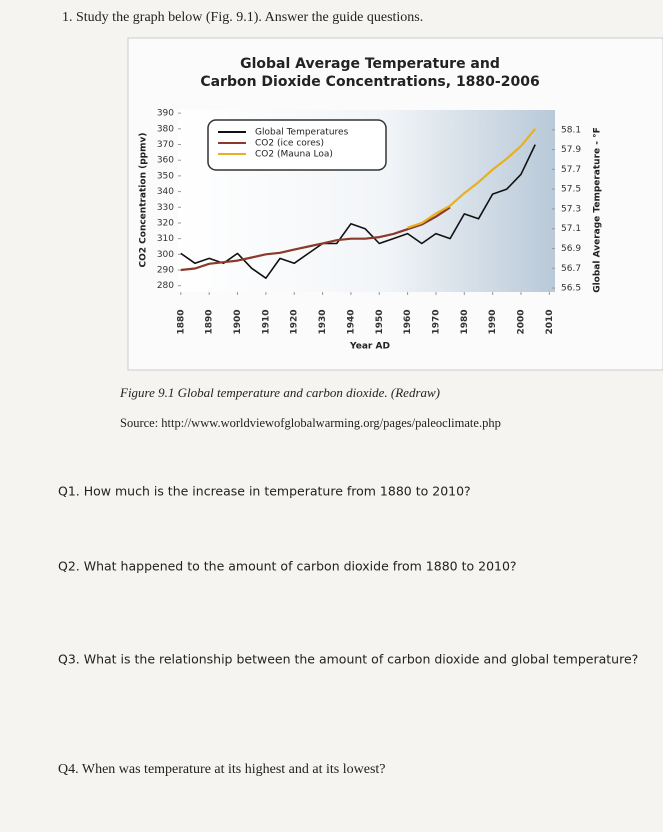 Image resolution: width=663 pixels, height=832 pixels. I want to click on y-tick-label: 300, so click(165, 255).